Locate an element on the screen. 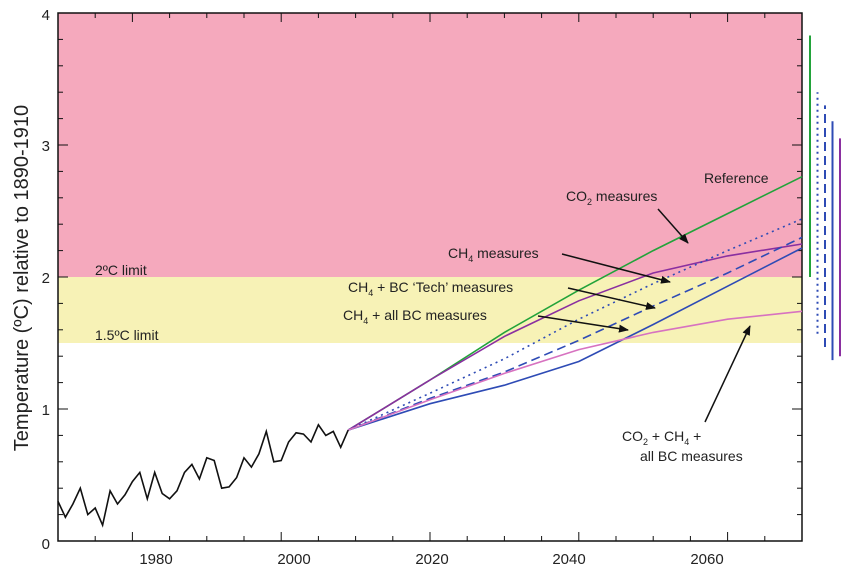  limit-band is located at coordinates (430, 310).